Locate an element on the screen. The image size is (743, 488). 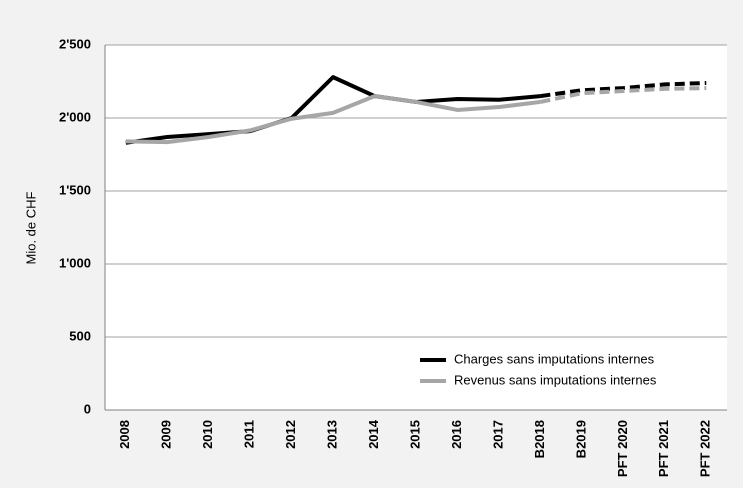
y-tick-label: 2'000 is located at coordinates (75, 116).